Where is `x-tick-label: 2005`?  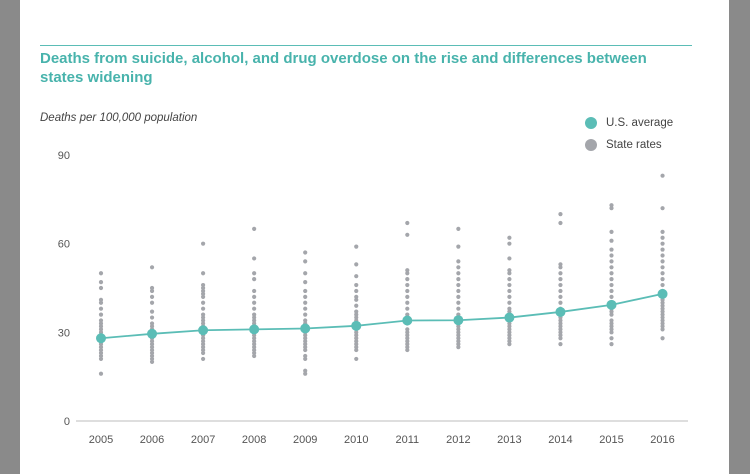
x-tick-label: 2005 is located at coordinates (101, 440).